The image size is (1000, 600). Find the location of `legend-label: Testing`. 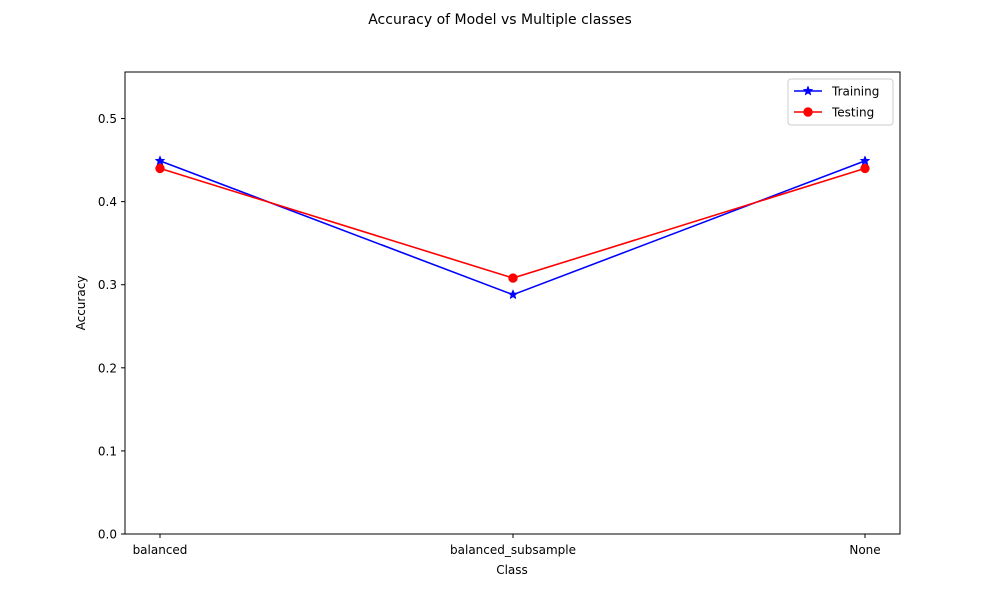

legend-label: Testing is located at coordinates (852, 113).